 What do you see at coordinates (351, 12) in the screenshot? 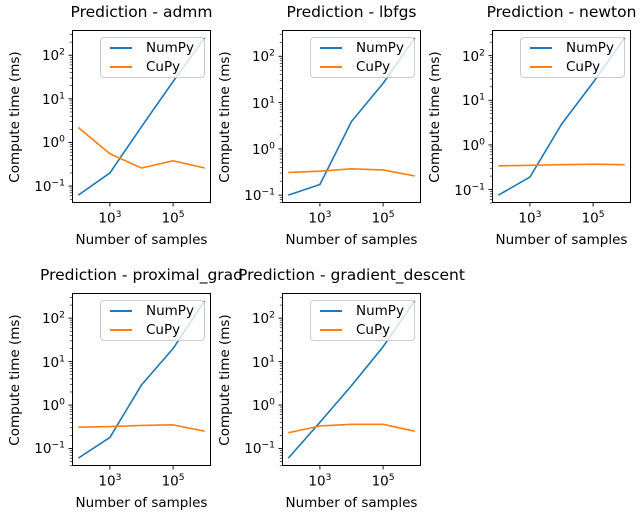
I see `subplot-title: Prediction - lbfgs` at bounding box center [351, 12].